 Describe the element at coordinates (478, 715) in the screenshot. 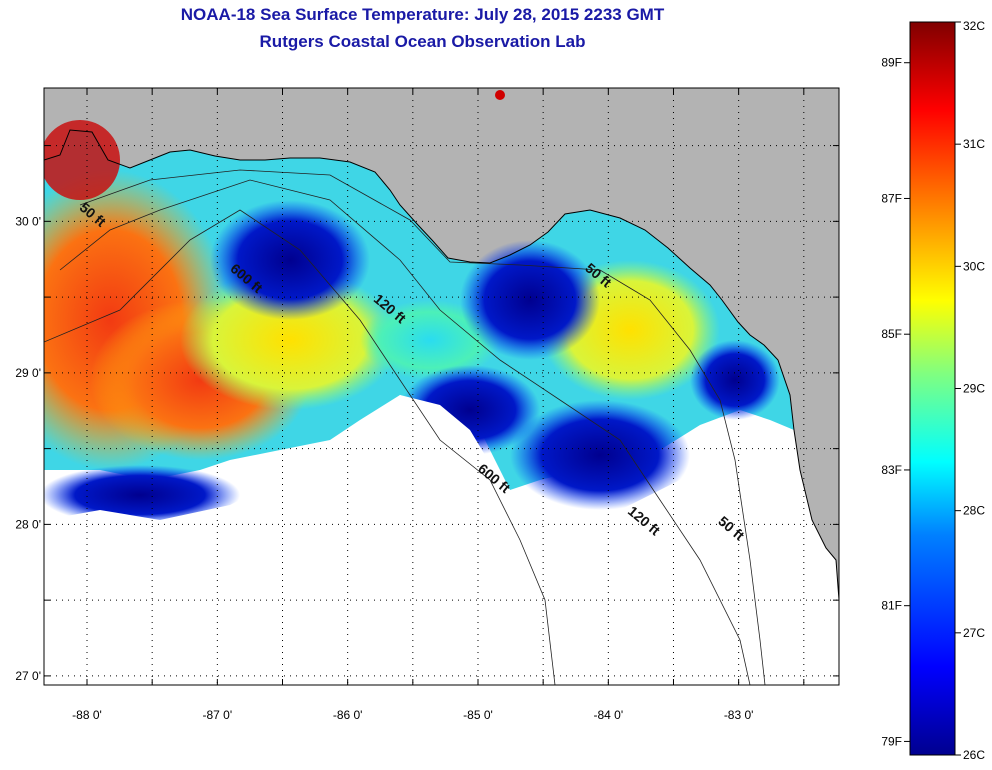

I see `lon-tick-label: -85 0'` at that location.